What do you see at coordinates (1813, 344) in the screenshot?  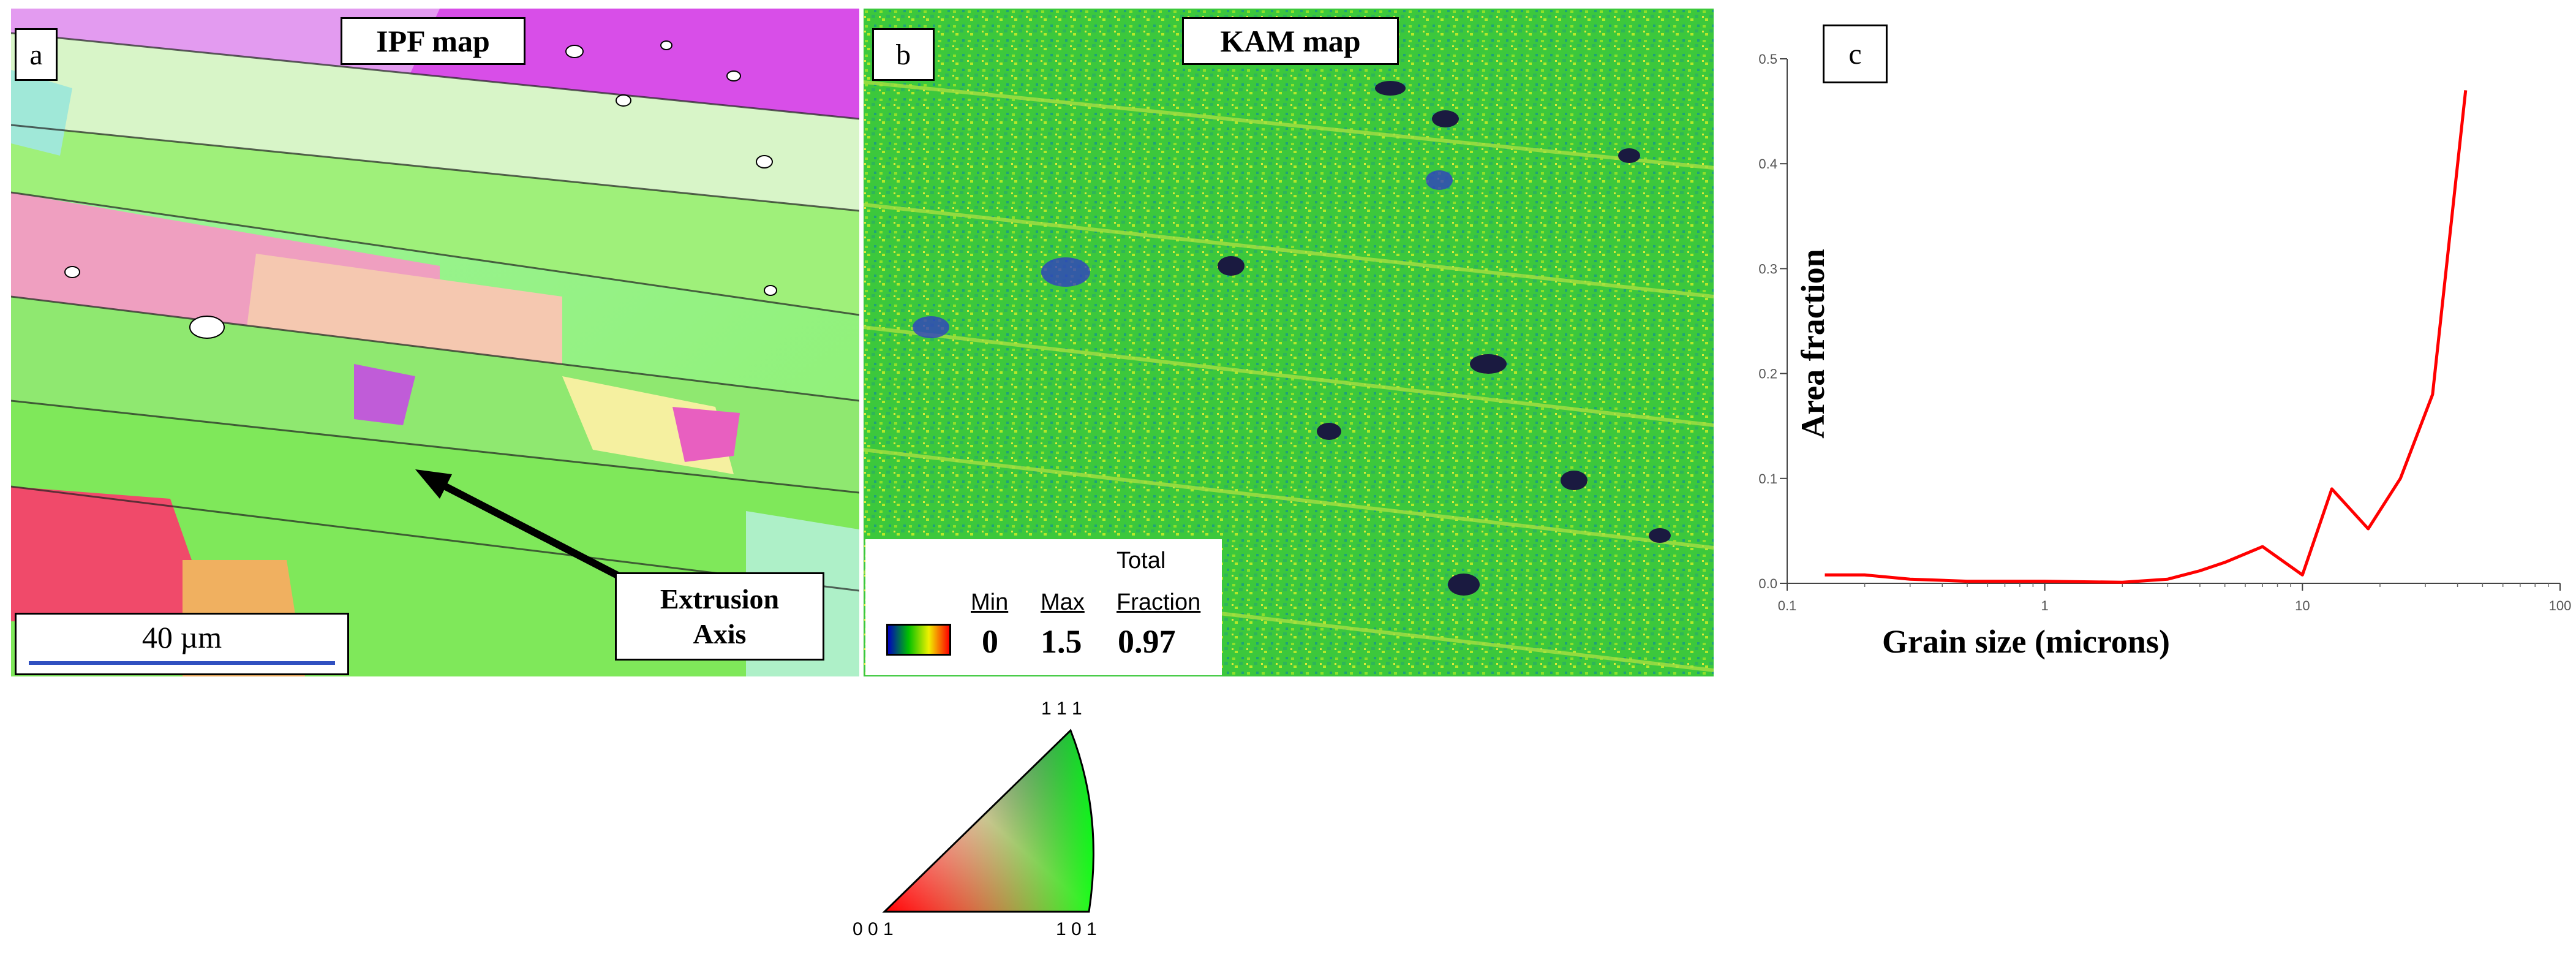 I see `chart-y-axis-title: Area fraction` at bounding box center [1813, 344].